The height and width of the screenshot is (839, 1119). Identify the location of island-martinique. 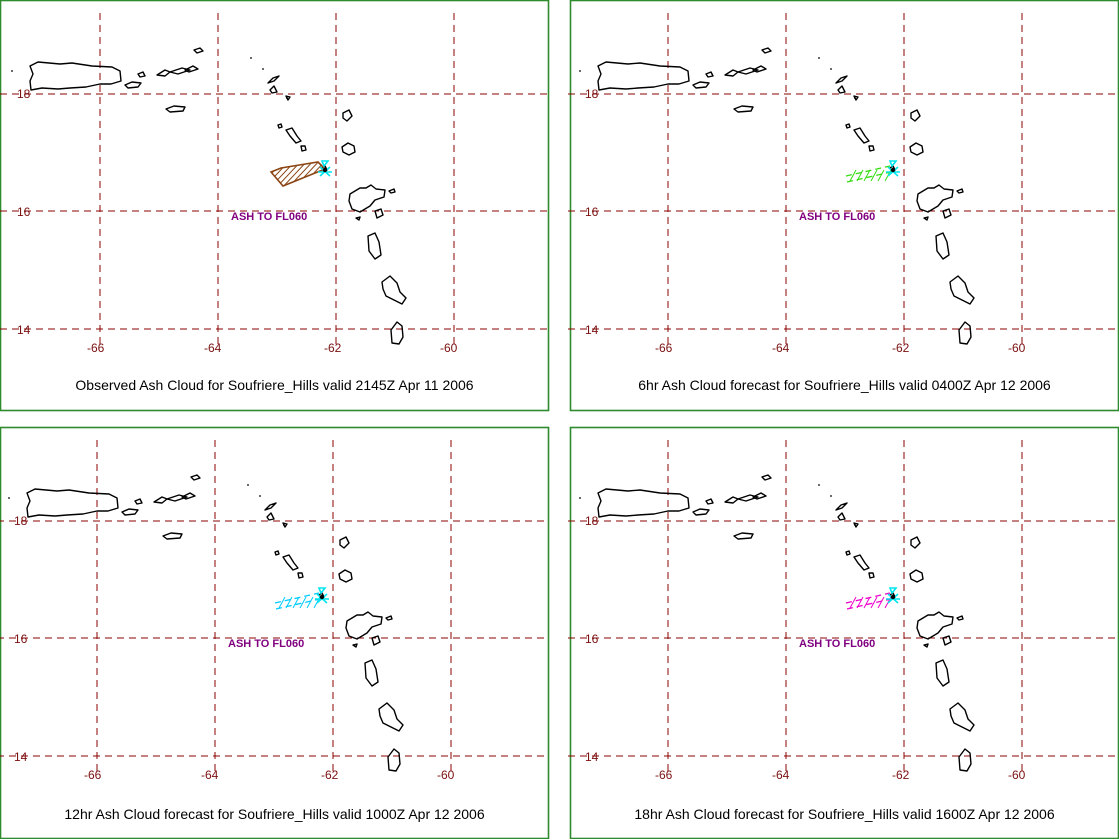
(962, 717).